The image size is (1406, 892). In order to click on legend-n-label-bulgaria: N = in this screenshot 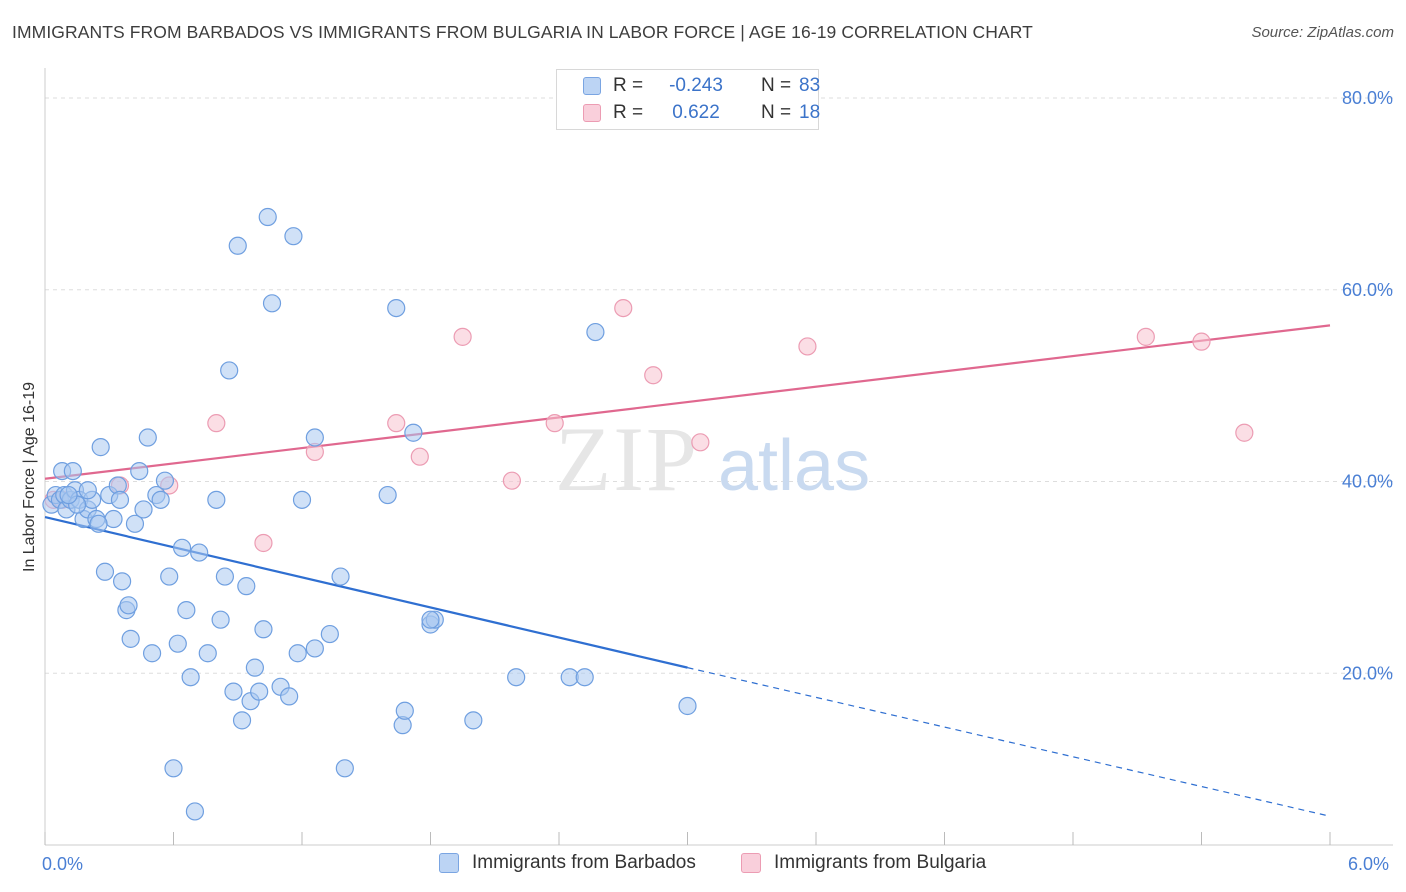, I will do `click(776, 112)`.